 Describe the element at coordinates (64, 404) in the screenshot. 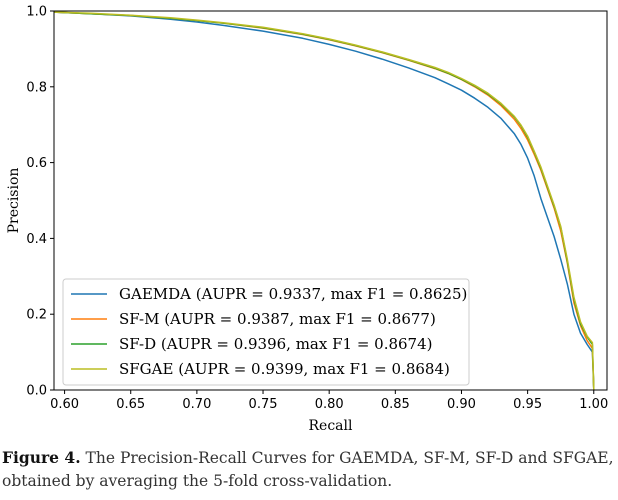

I see `x-tick-label: 0.60` at that location.